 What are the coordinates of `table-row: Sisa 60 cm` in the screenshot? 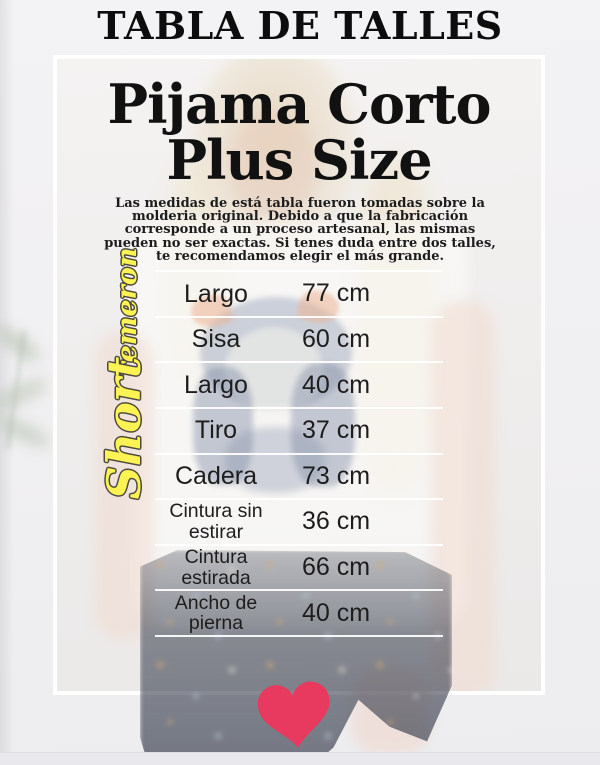 It's located at (299, 338).